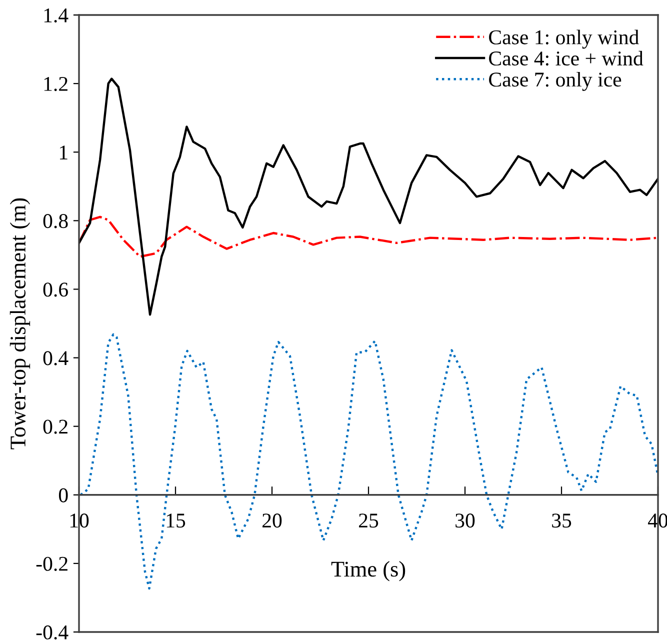 The height and width of the screenshot is (644, 667). What do you see at coordinates (55, 358) in the screenshot?
I see `y-tick-label: 0.4` at bounding box center [55, 358].